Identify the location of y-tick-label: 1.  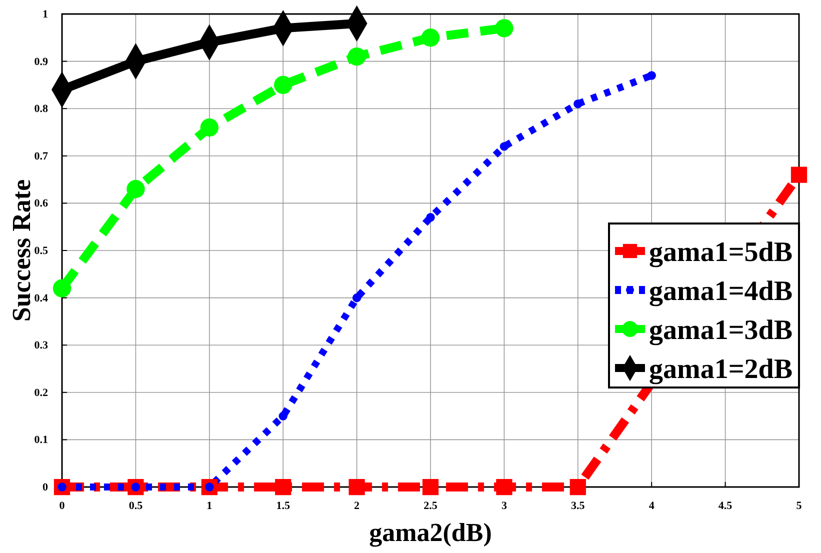
(45, 14).